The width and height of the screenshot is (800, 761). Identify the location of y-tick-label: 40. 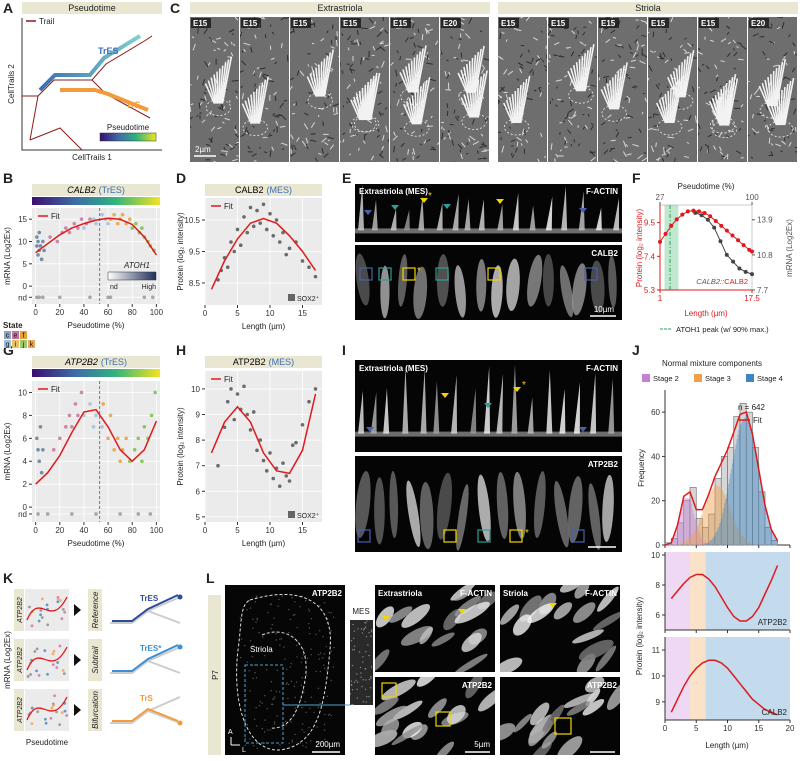
(655, 456).